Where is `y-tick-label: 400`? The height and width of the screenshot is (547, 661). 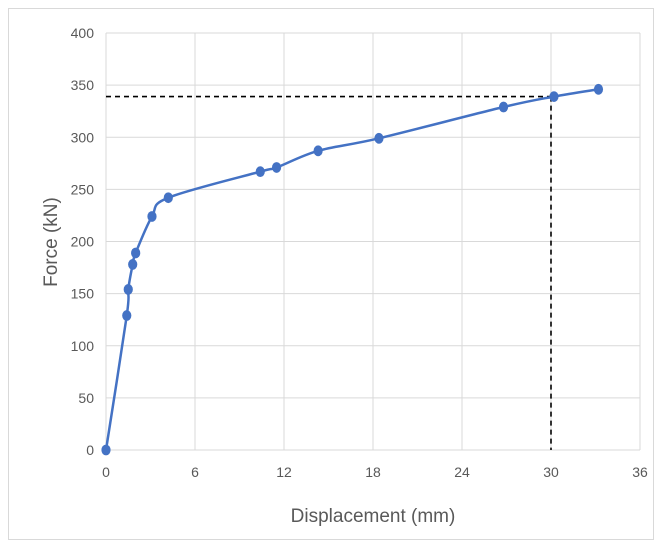
y-tick-label: 400 is located at coordinates (83, 33).